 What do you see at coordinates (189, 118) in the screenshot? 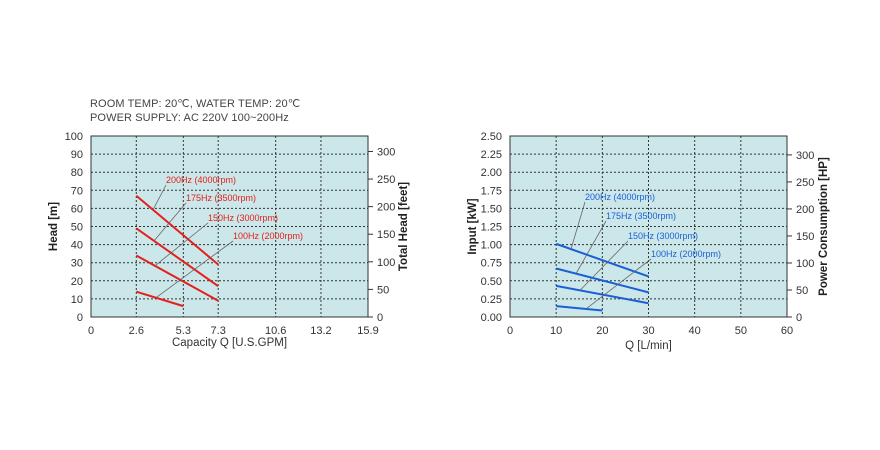
I see `condition-power-supply: POWER SUPPLY: AC 220V 100~200Hz` at bounding box center [189, 118].